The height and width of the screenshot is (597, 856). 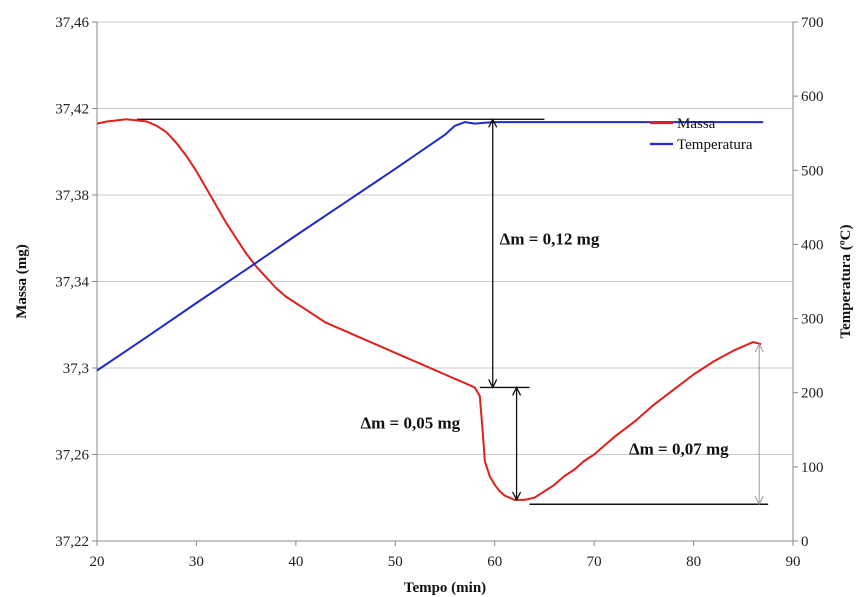 What do you see at coordinates (812, 468) in the screenshot?
I see `y2-tick-label: 100` at bounding box center [812, 468].